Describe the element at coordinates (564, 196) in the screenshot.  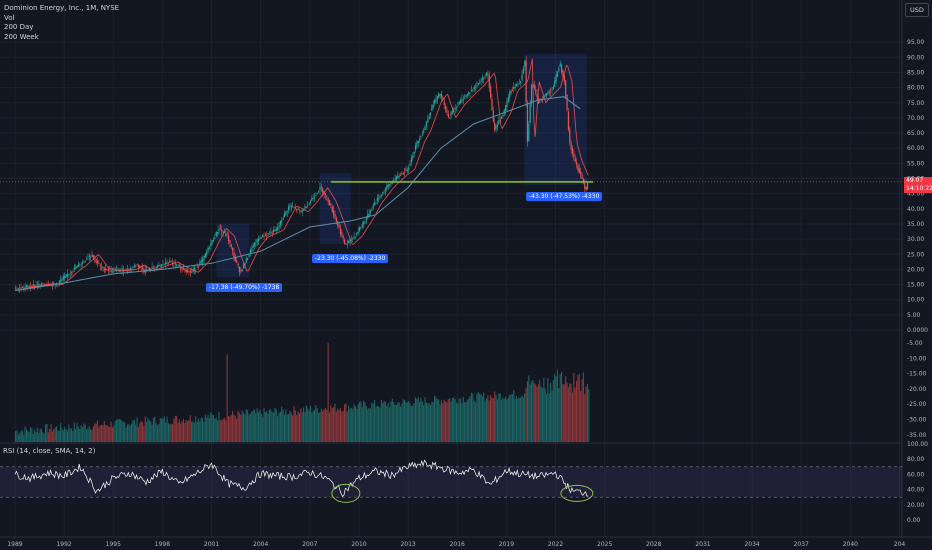
I see `measure-tag-2020: -43.30 (-47.53%) -4330` at that location.